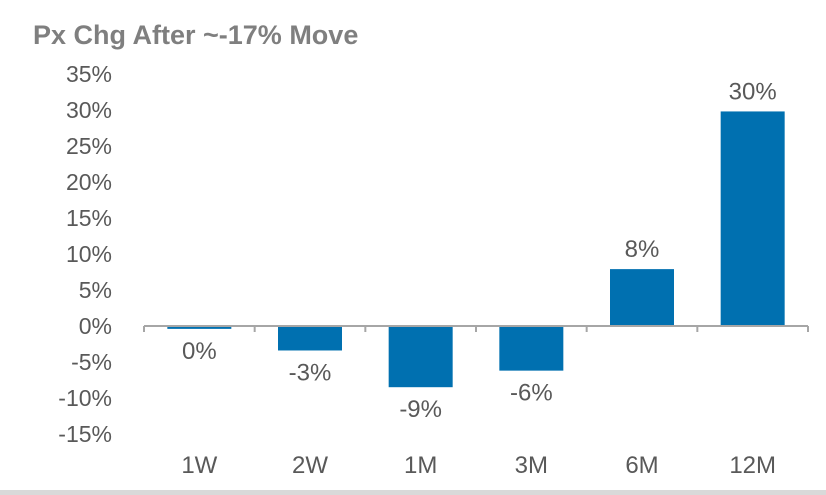 The height and width of the screenshot is (495, 826). Describe the element at coordinates (89, 218) in the screenshot. I see `y-tick-label: 15%` at that location.